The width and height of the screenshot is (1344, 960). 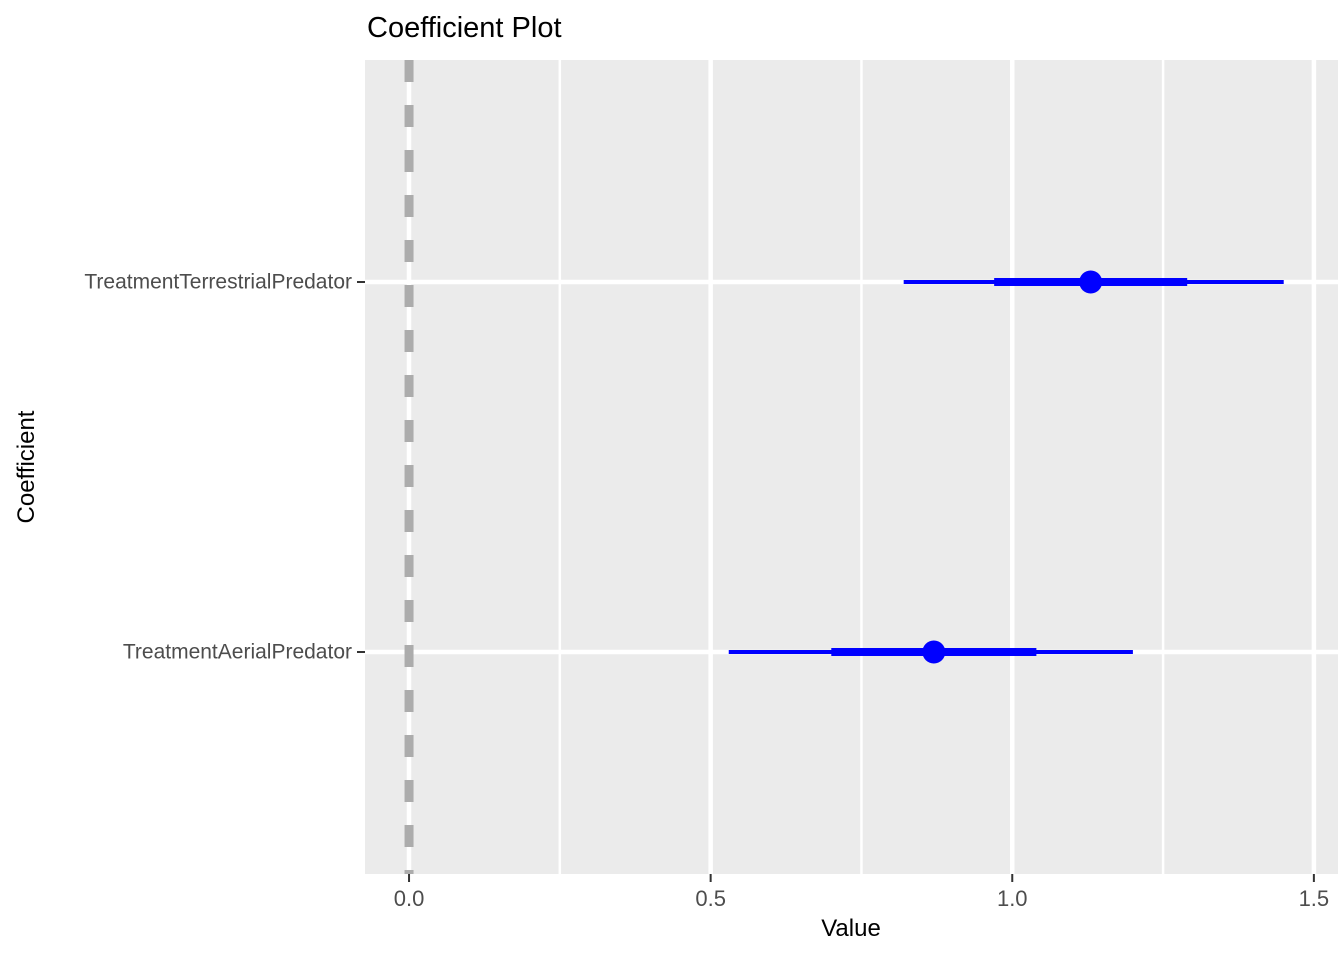 I want to click on x-tick-label-2: 1.0, so click(x=1012, y=898).